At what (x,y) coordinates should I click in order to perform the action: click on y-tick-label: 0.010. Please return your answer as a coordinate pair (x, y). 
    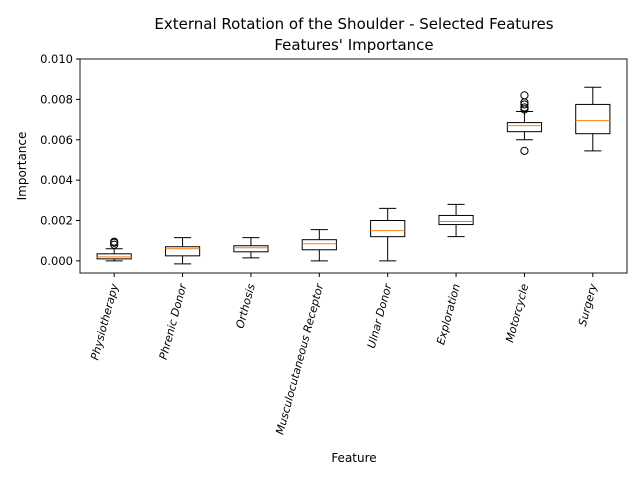
    Looking at the image, I should click on (56, 59).